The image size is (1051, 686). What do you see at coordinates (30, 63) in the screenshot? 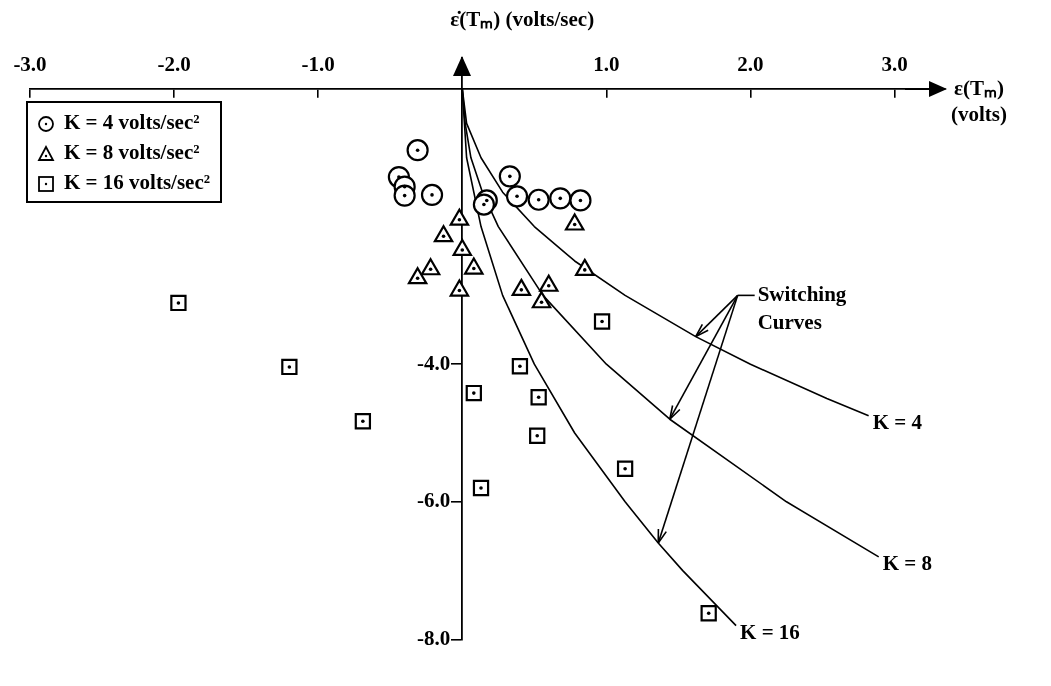
I see `x-tick-label: -3.0` at bounding box center [30, 63].